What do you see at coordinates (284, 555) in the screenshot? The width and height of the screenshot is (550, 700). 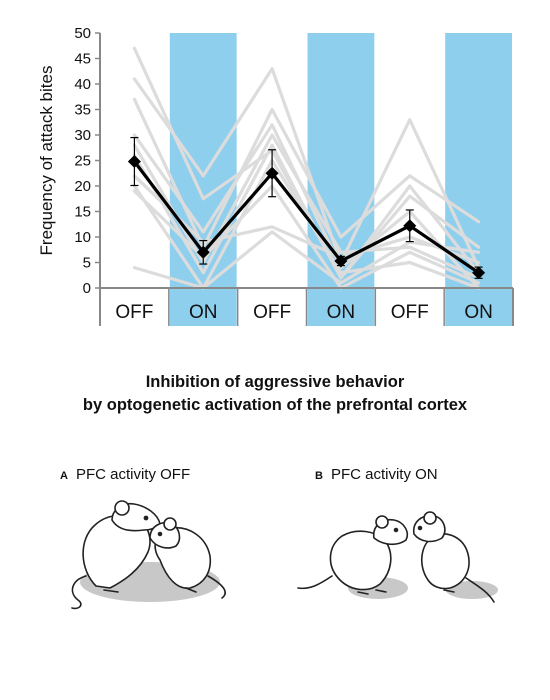 I see `mouse-illustrations` at bounding box center [284, 555].